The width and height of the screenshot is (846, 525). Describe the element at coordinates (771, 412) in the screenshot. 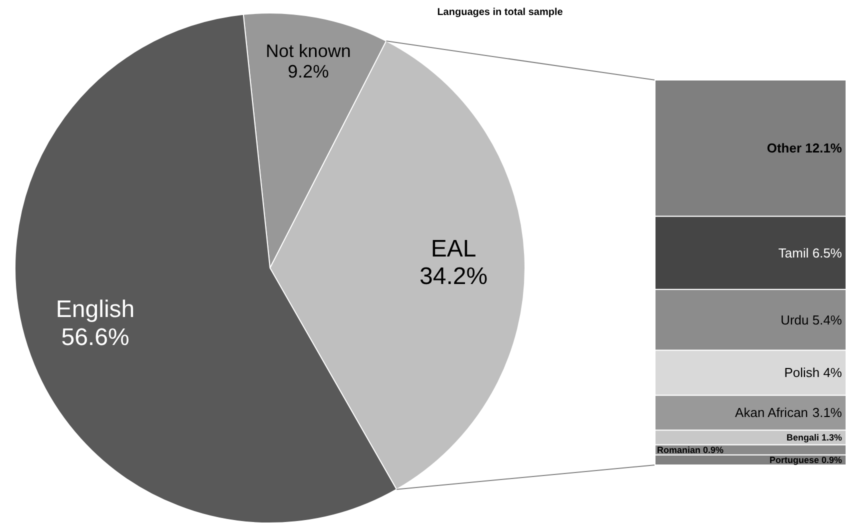

I see `series-label: Akan African` at that location.